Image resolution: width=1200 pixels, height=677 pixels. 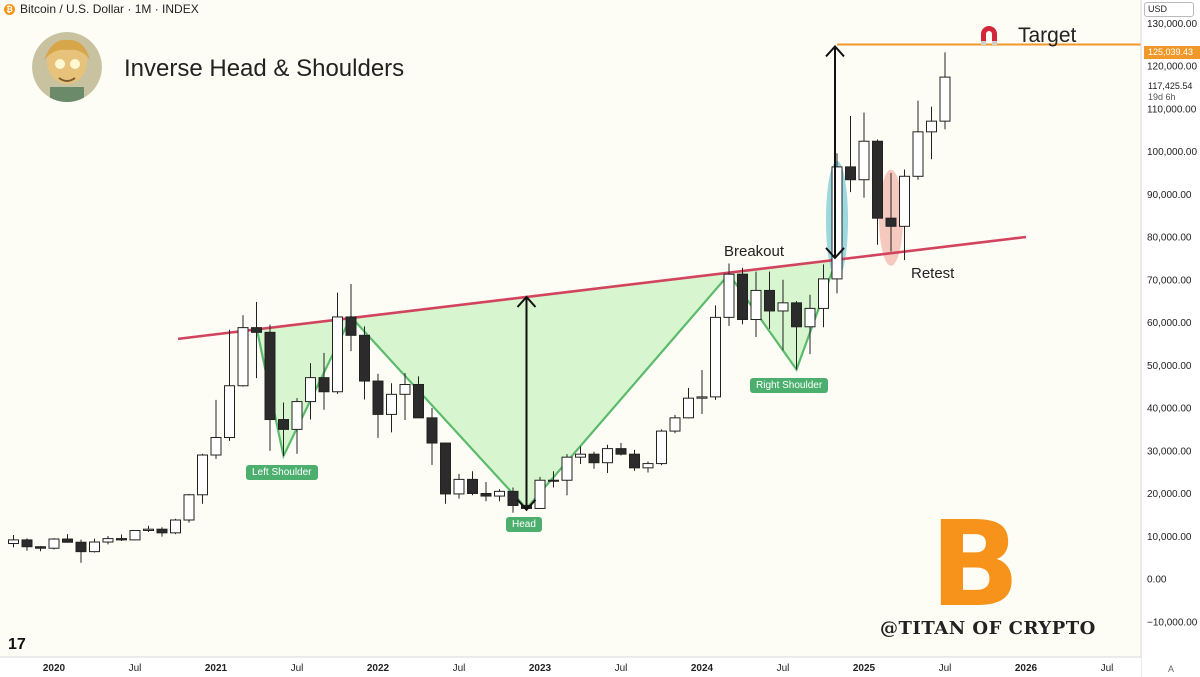 What do you see at coordinates (702, 668) in the screenshot?
I see `x-tick-label: 2024` at bounding box center [702, 668].